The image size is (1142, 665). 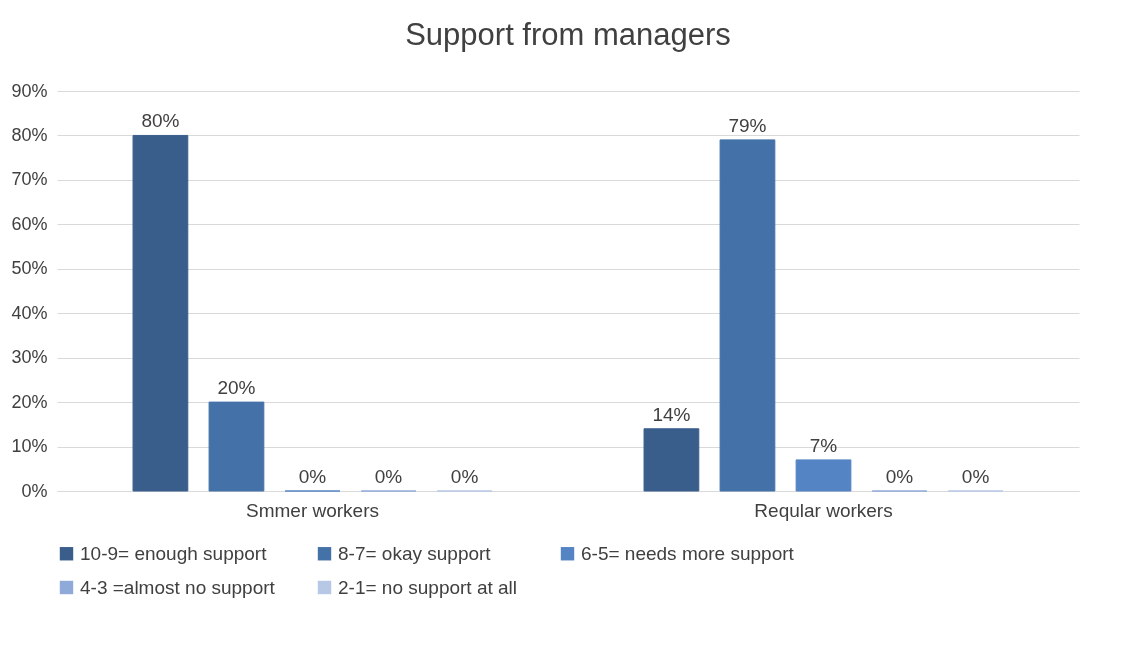 I want to click on y-tick-label: 60%, so click(x=29, y=223).